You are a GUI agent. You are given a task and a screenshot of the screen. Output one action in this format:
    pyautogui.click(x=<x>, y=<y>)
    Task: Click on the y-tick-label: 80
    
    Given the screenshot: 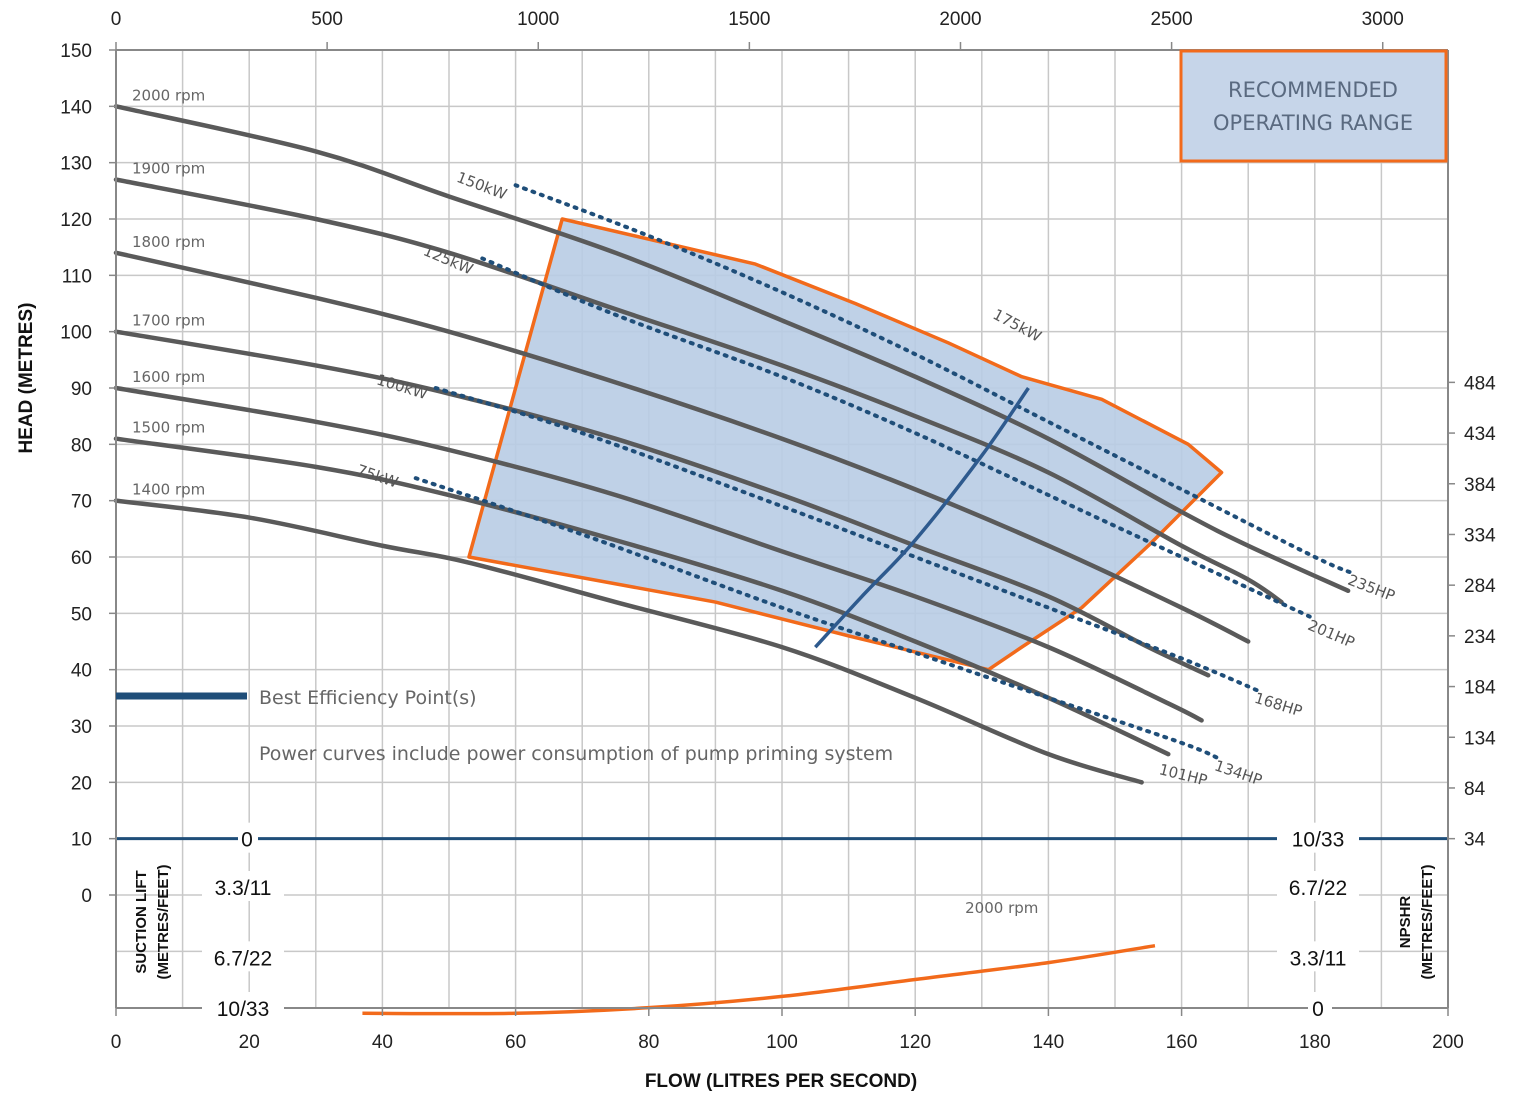 What is the action you would take?
    pyautogui.click(x=81, y=445)
    